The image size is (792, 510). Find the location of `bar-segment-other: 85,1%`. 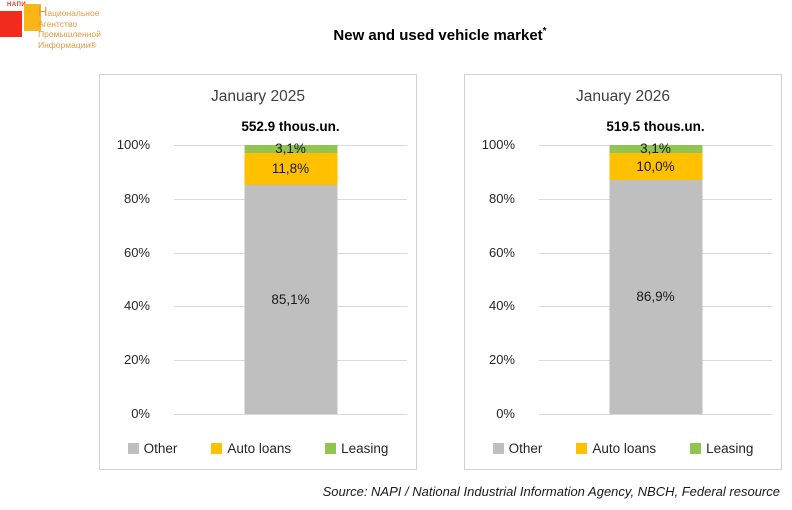

bar-segment-other: 85,1% is located at coordinates (290, 299).